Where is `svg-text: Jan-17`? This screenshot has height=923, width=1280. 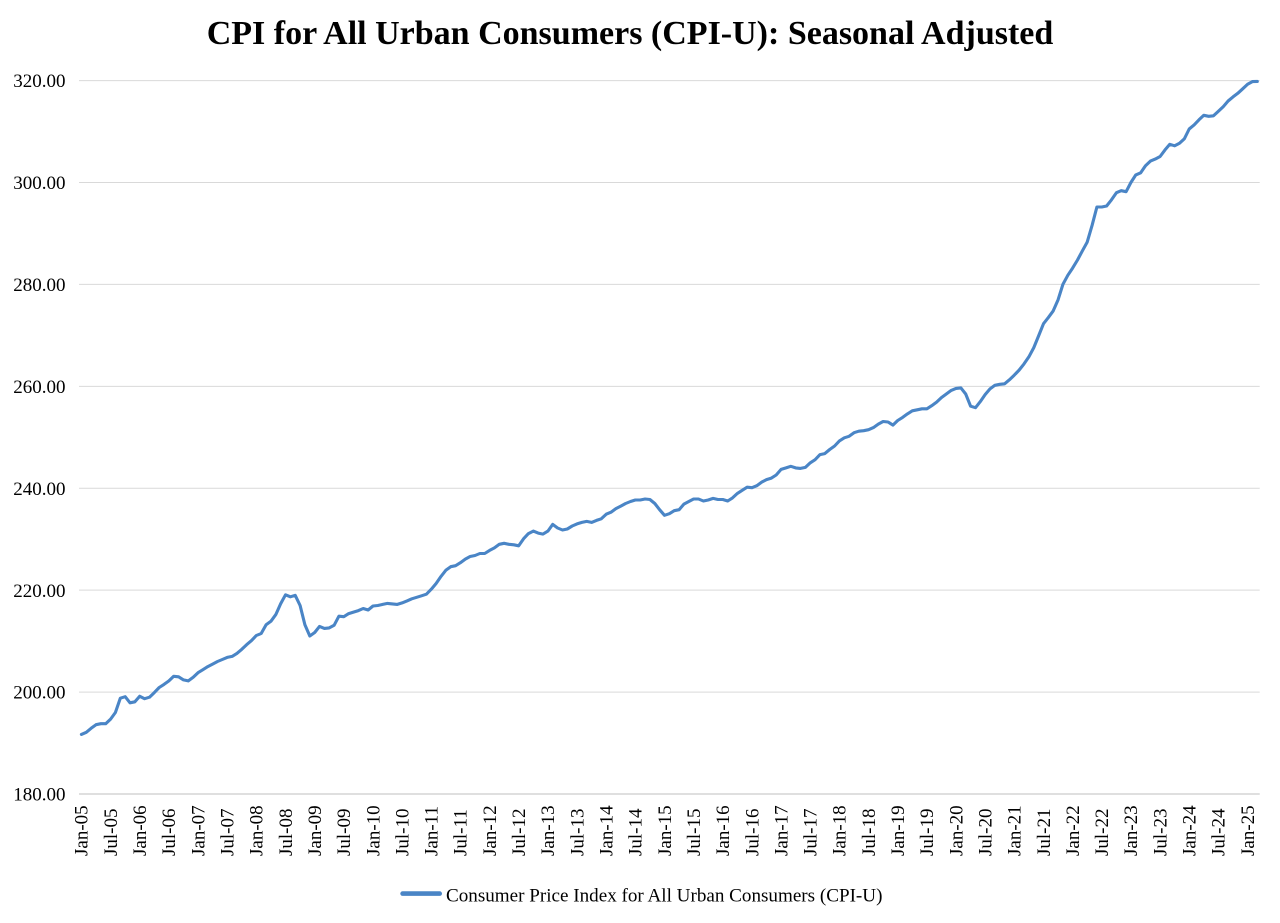
svg-text: Jan-17 is located at coordinates (781, 830).